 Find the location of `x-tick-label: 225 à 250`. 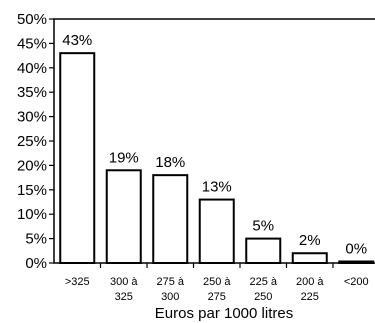

x-tick-label: 225 à 250 is located at coordinates (263, 289).